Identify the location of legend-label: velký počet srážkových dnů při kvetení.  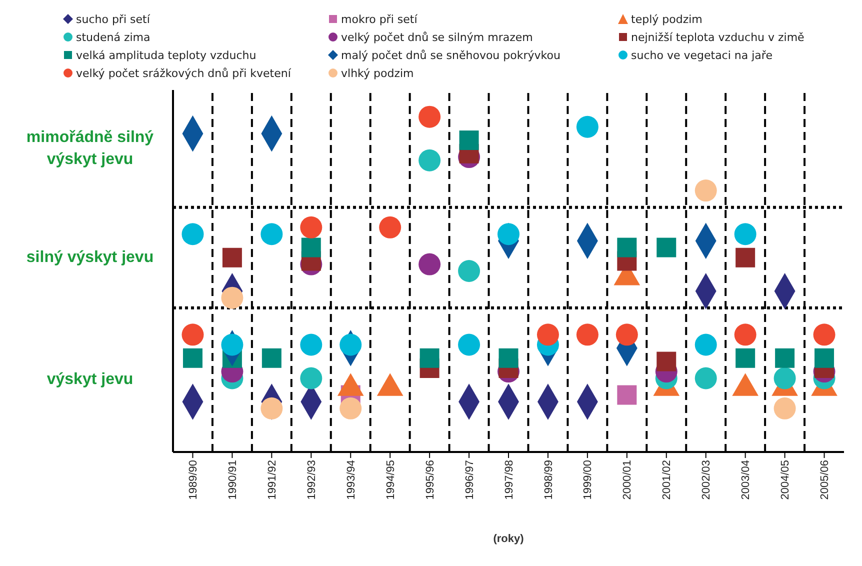
(183, 73).